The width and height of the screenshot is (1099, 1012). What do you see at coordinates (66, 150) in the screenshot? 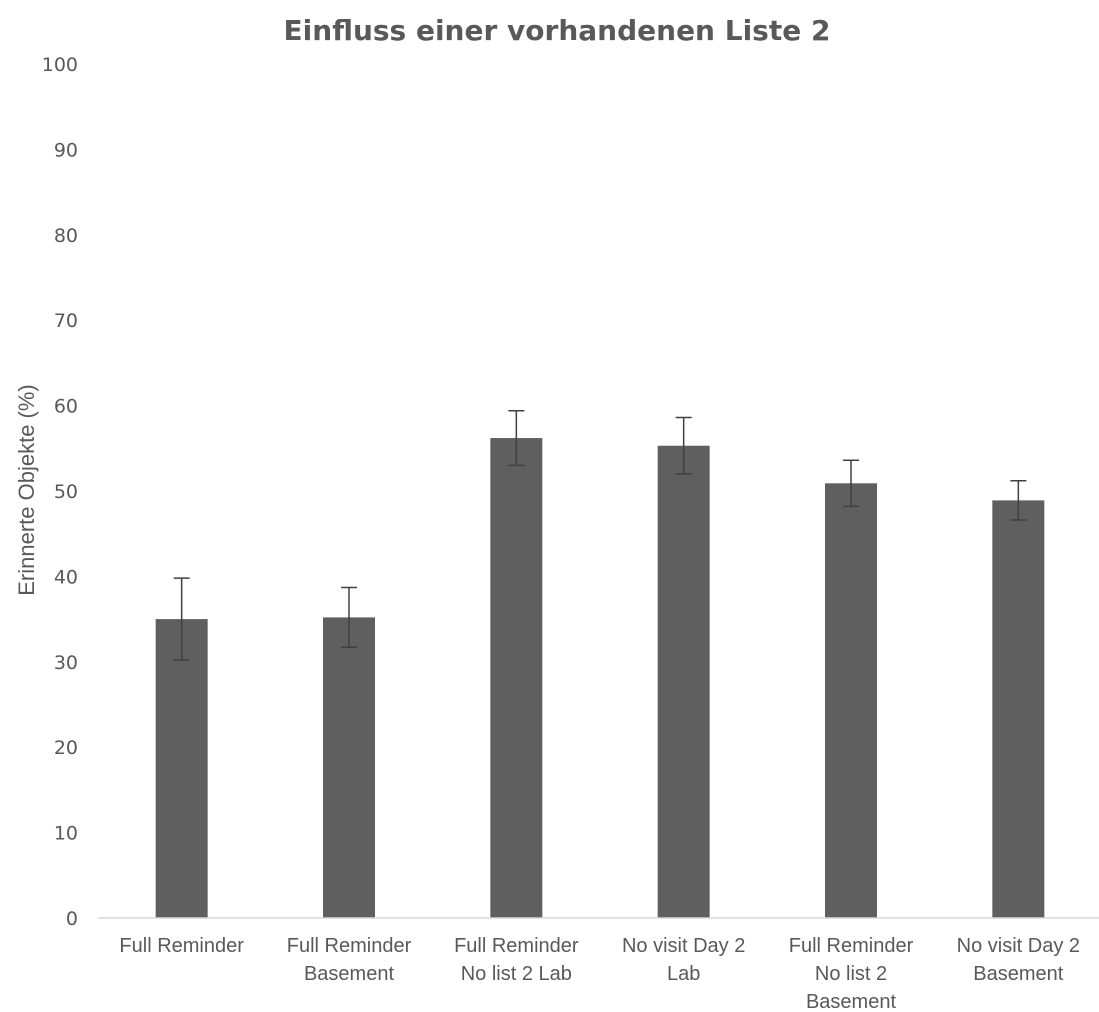
I see `y-tick-label: 90` at bounding box center [66, 150].